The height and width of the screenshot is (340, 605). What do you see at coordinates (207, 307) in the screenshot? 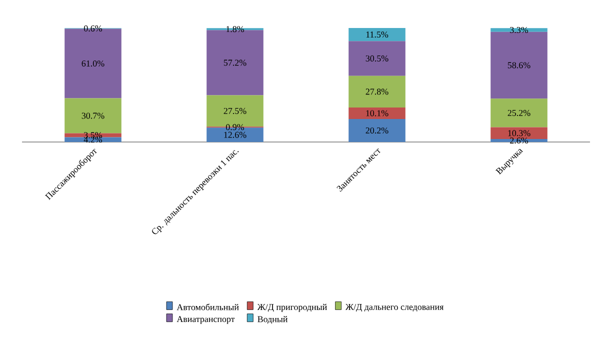
I see `legend-label: Автомобильный` at bounding box center [207, 307].